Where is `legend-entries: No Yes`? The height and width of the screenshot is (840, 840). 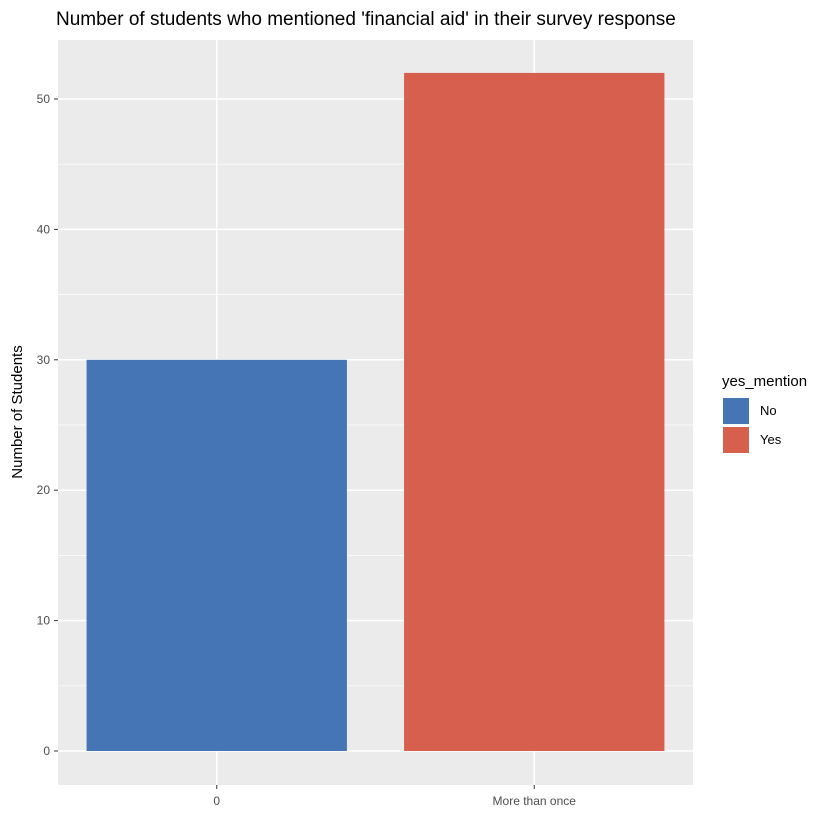
legend-entries: No Yes is located at coordinates (752, 425).